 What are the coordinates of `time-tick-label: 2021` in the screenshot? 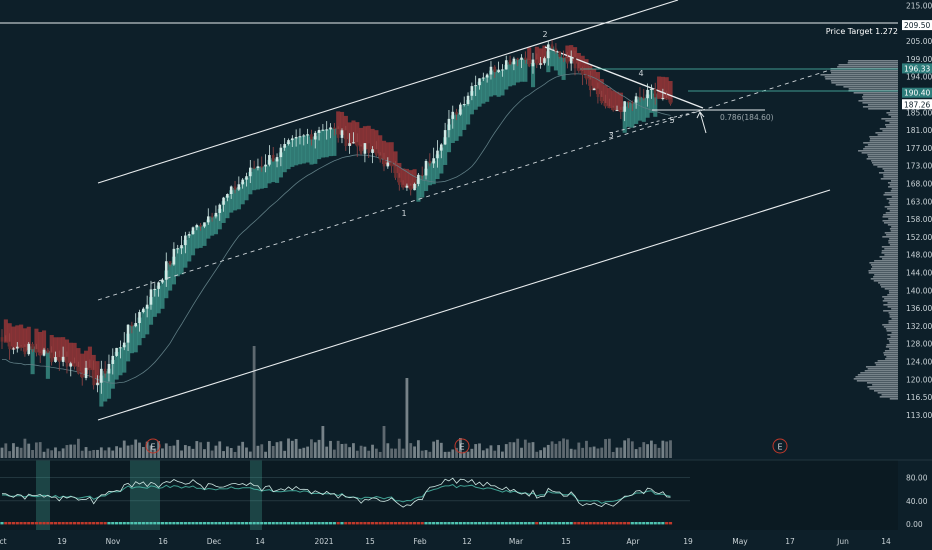 It's located at (323, 541).